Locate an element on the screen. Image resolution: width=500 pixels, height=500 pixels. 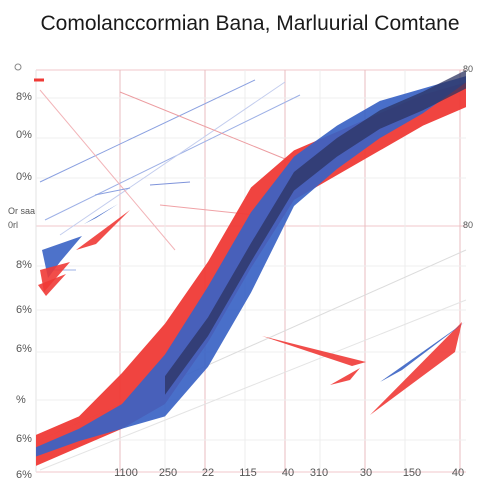
x-tick-label: 150 is located at coordinates (412, 473).